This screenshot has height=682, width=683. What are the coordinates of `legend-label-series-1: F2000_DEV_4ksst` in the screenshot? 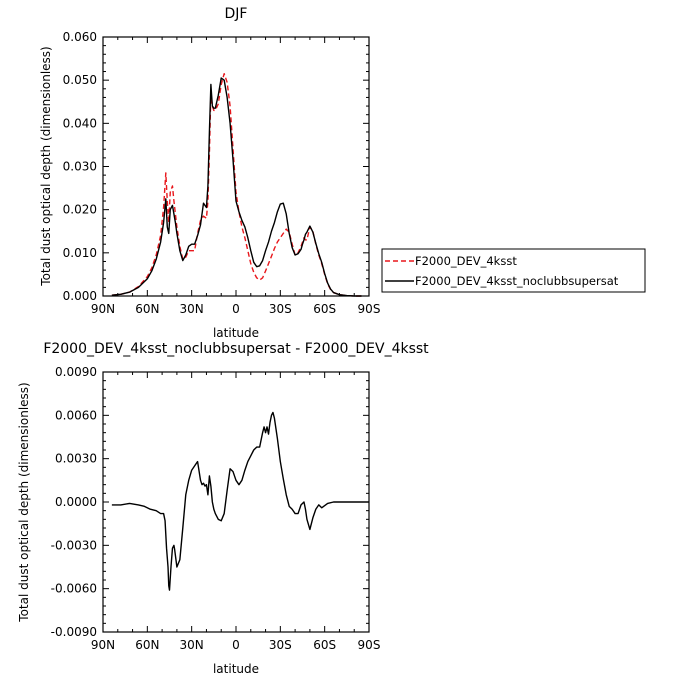 It's located at (466, 261).